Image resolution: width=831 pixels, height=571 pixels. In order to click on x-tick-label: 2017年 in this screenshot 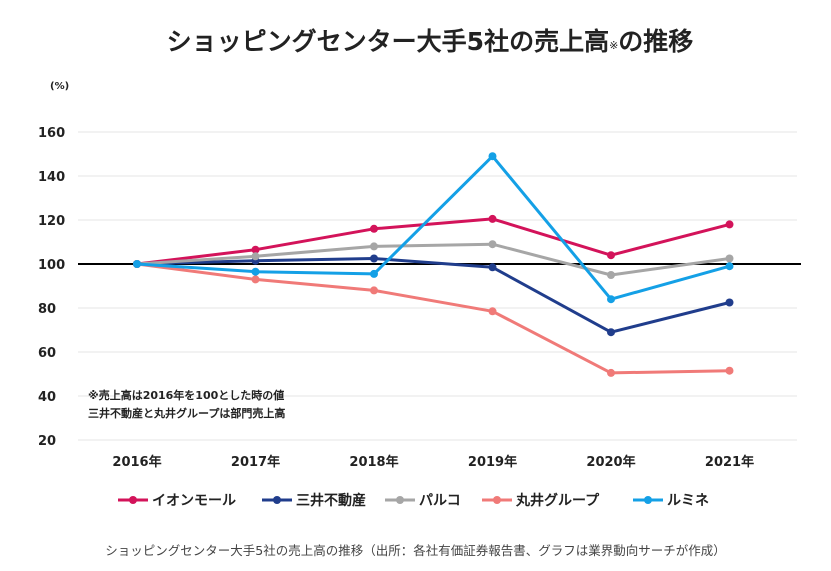, I will do `click(255, 462)`.